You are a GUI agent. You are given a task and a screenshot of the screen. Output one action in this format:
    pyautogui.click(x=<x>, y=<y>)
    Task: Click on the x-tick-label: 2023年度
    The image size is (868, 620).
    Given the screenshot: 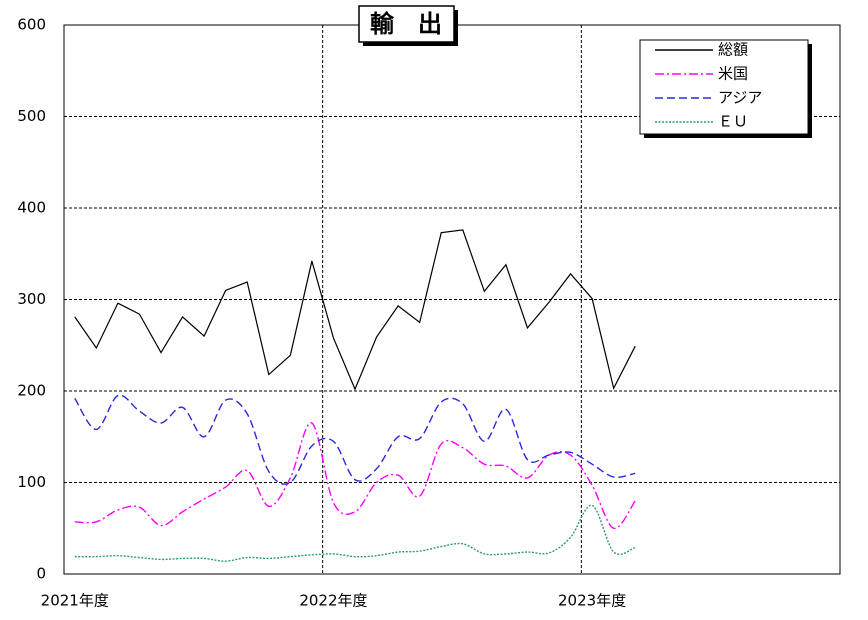 What is the action you would take?
    pyautogui.click(x=592, y=601)
    